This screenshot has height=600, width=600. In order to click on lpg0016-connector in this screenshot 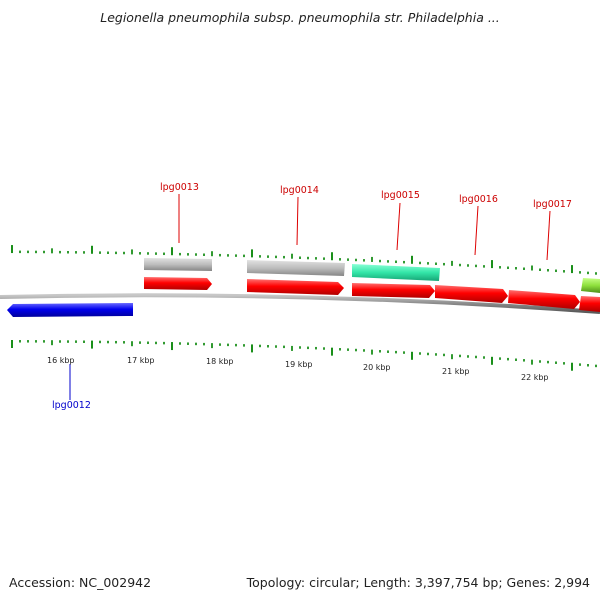, I will do `click(476, 230)`.